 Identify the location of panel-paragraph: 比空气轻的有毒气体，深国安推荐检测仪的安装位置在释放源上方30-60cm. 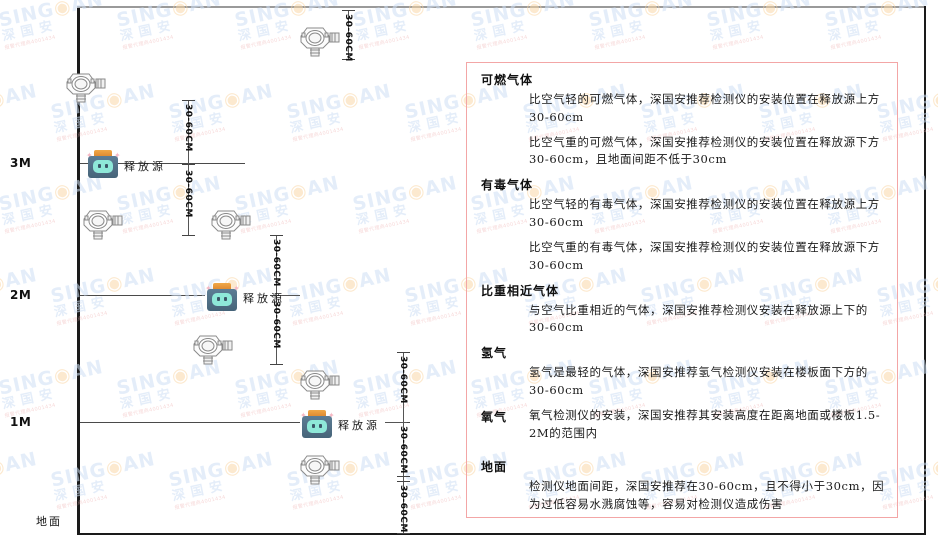
(704, 213).